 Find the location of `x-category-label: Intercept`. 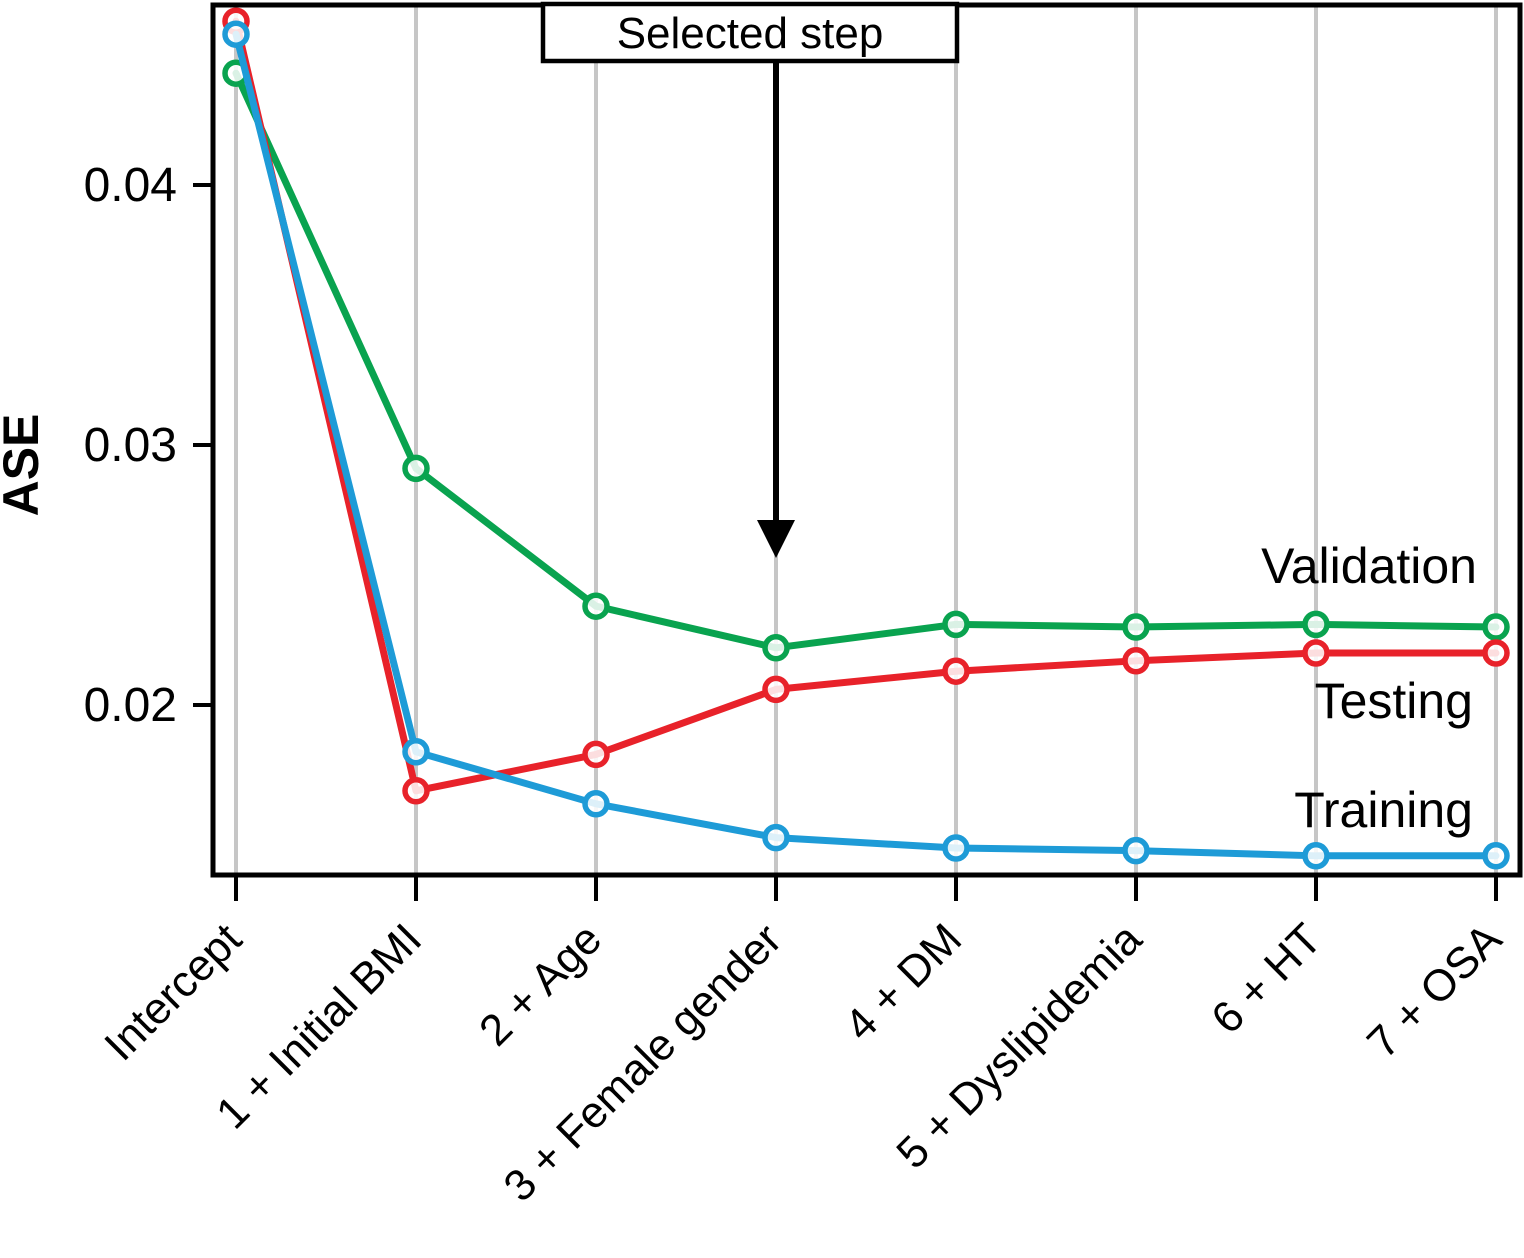

x-category-label: Intercept is located at coordinates (173, 992).